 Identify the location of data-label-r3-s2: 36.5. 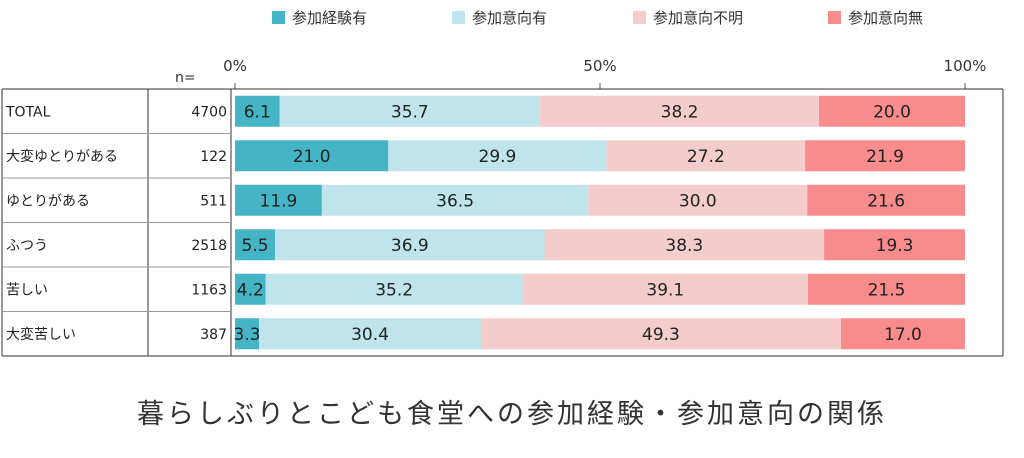
(455, 201).